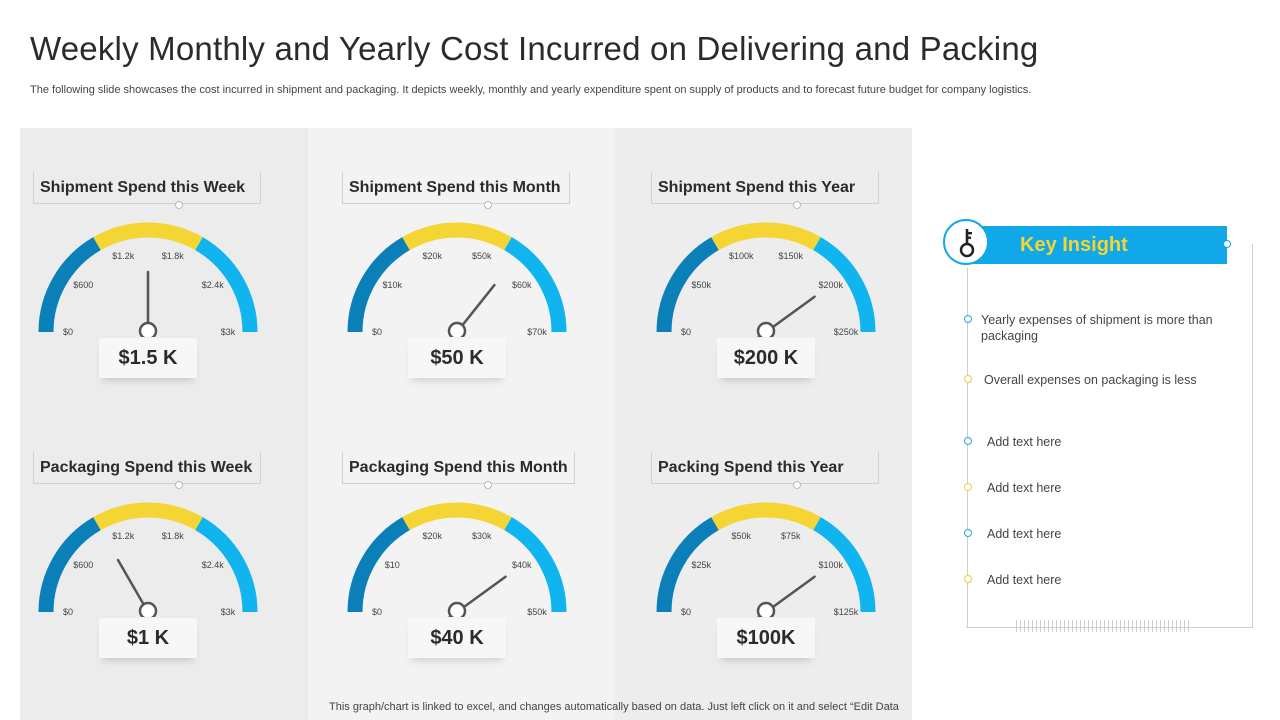  I want to click on gauge-dial: $0 $10k $20k $50k $60k $70k, so click(457, 279).